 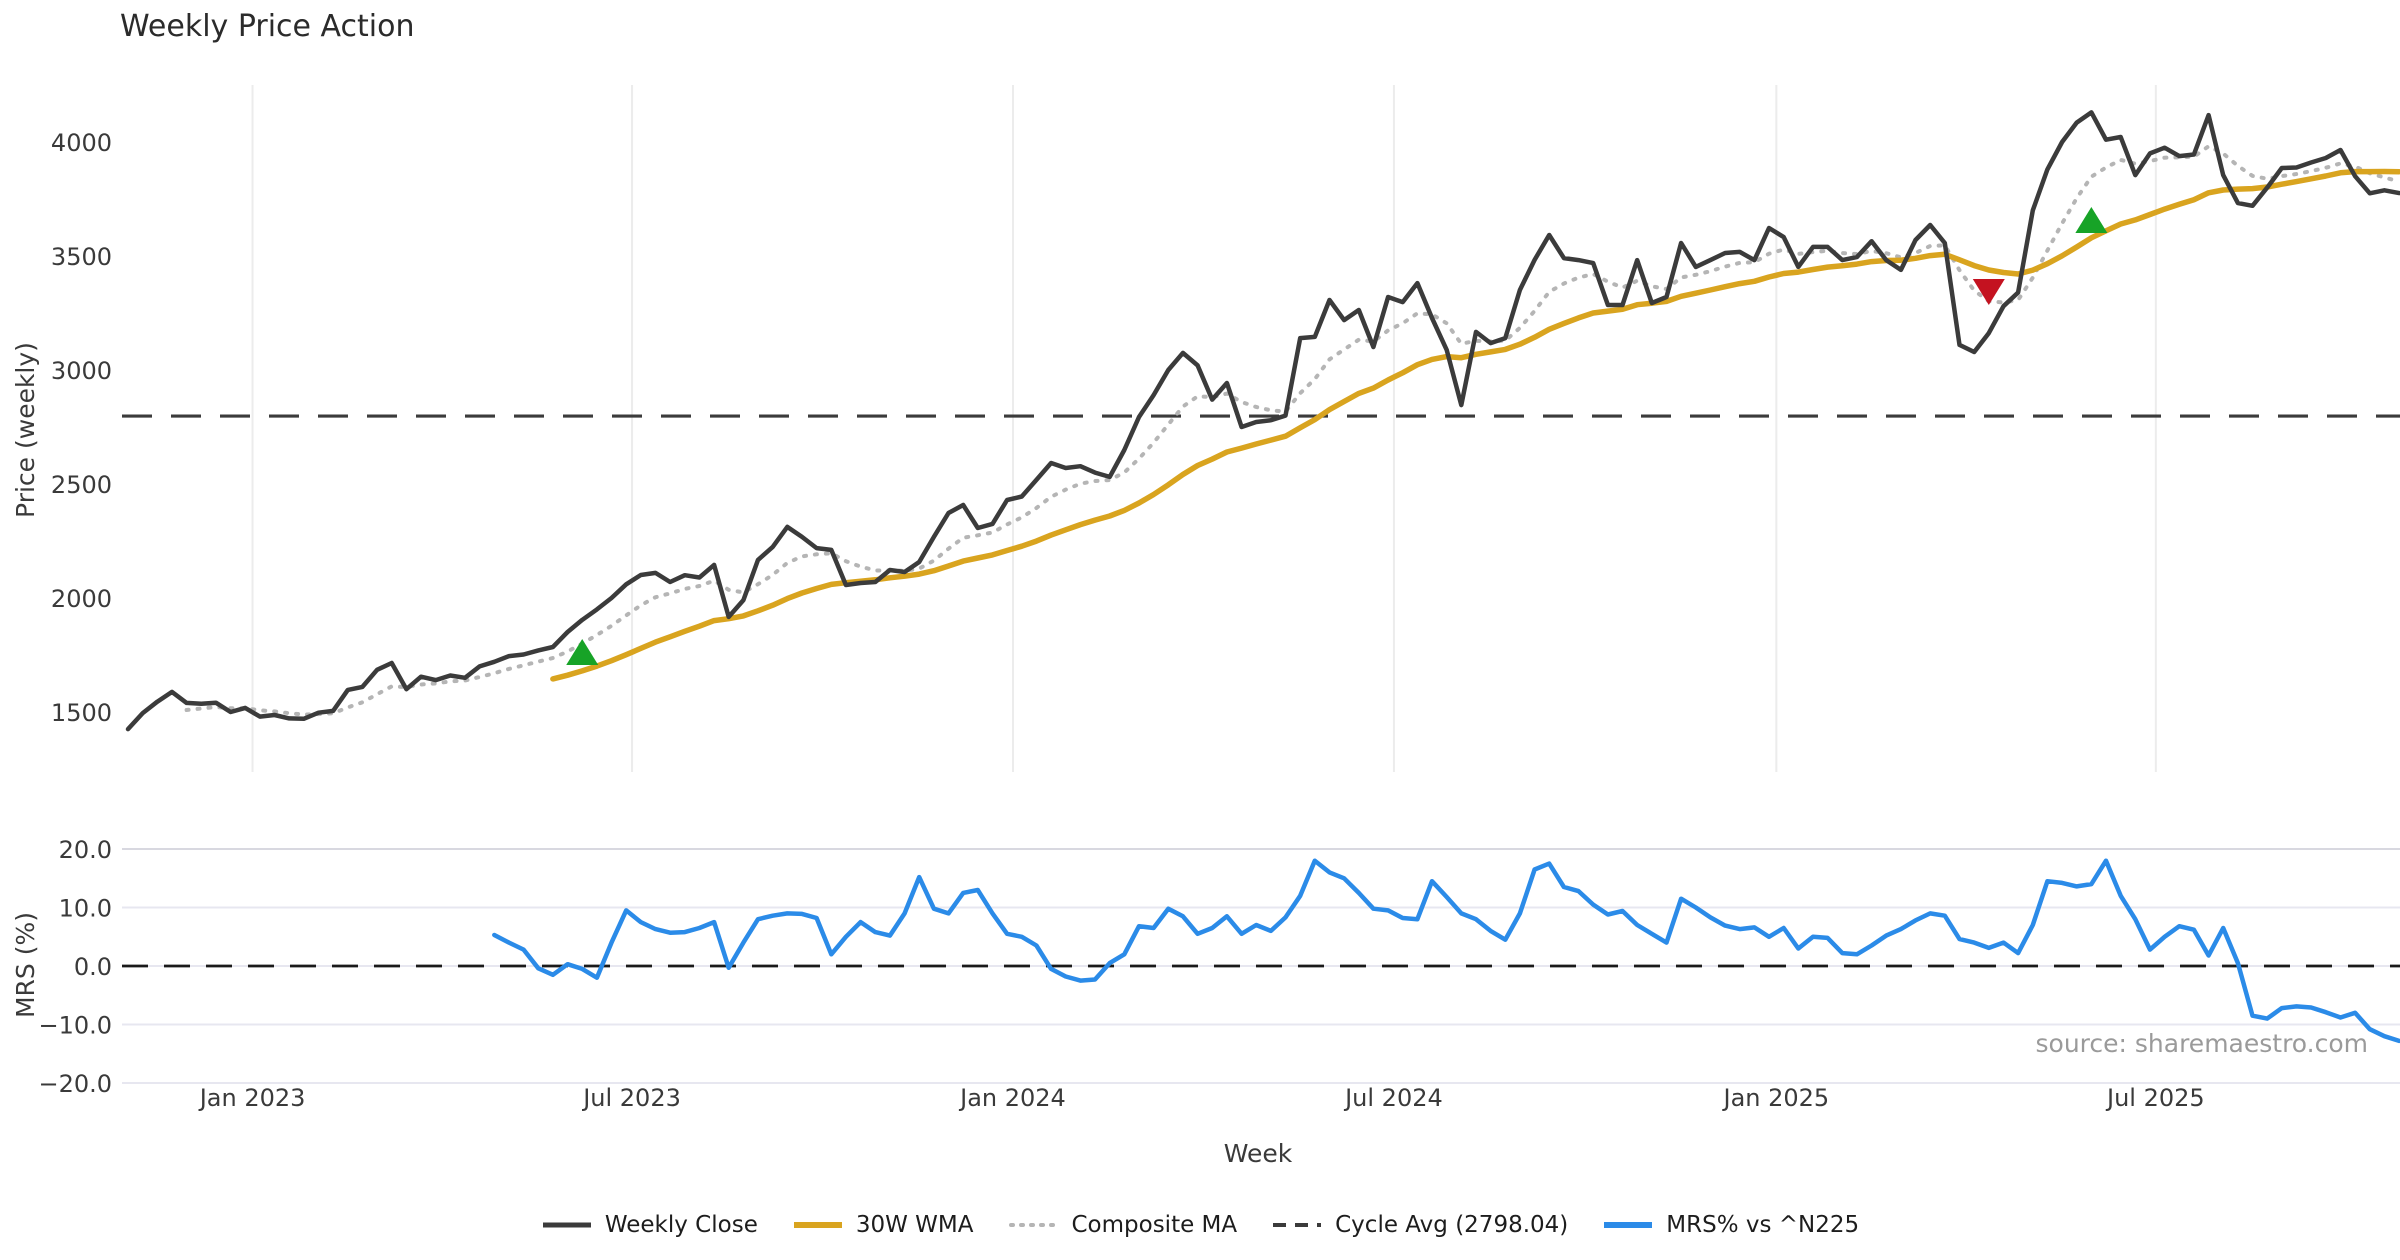 I want to click on mrs-ytick: −10.0, so click(x=75, y=1026).